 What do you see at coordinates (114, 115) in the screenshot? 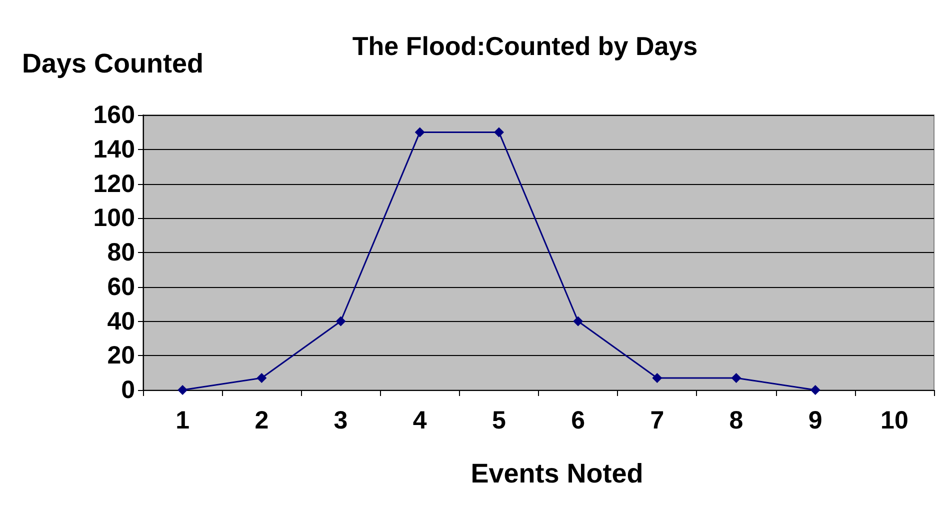
I see `y-tick-label: 160` at bounding box center [114, 115].